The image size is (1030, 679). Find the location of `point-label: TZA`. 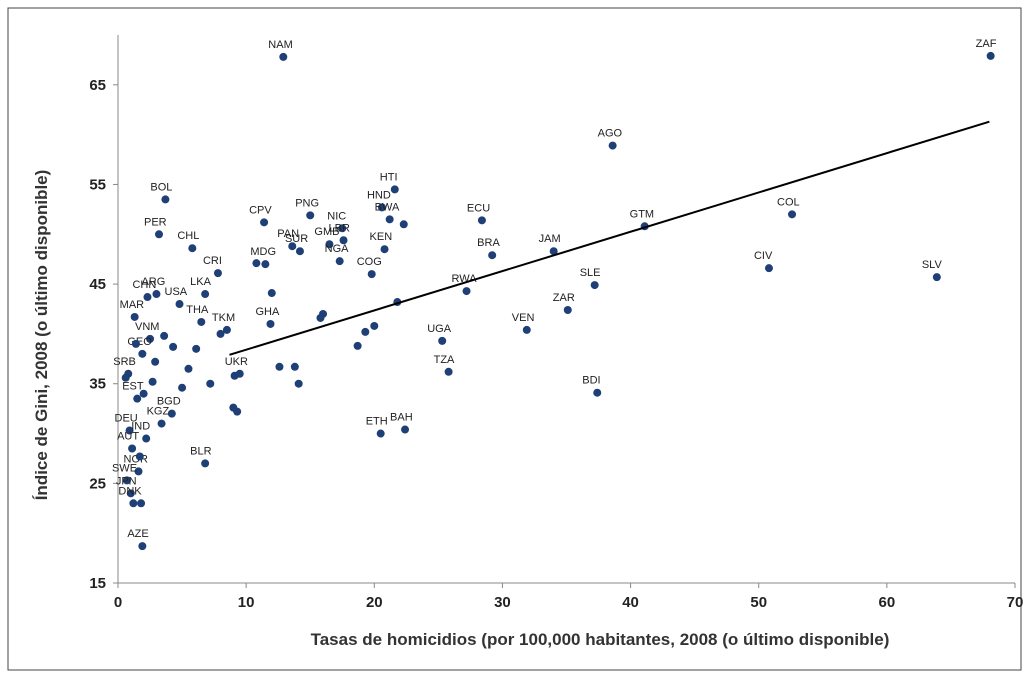

point-label: TZA is located at coordinates (444, 360).